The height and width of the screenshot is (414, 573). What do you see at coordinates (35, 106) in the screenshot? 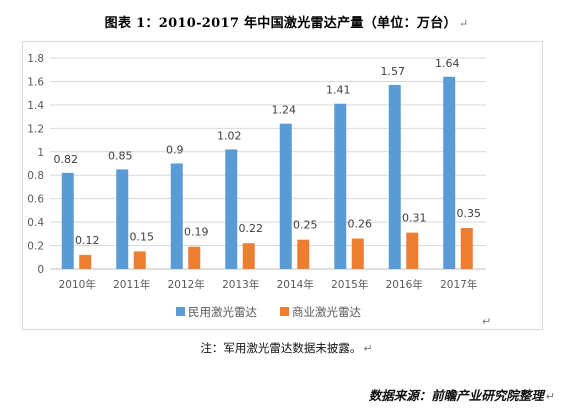
I see `y-tick-label: 1.4` at bounding box center [35, 106].